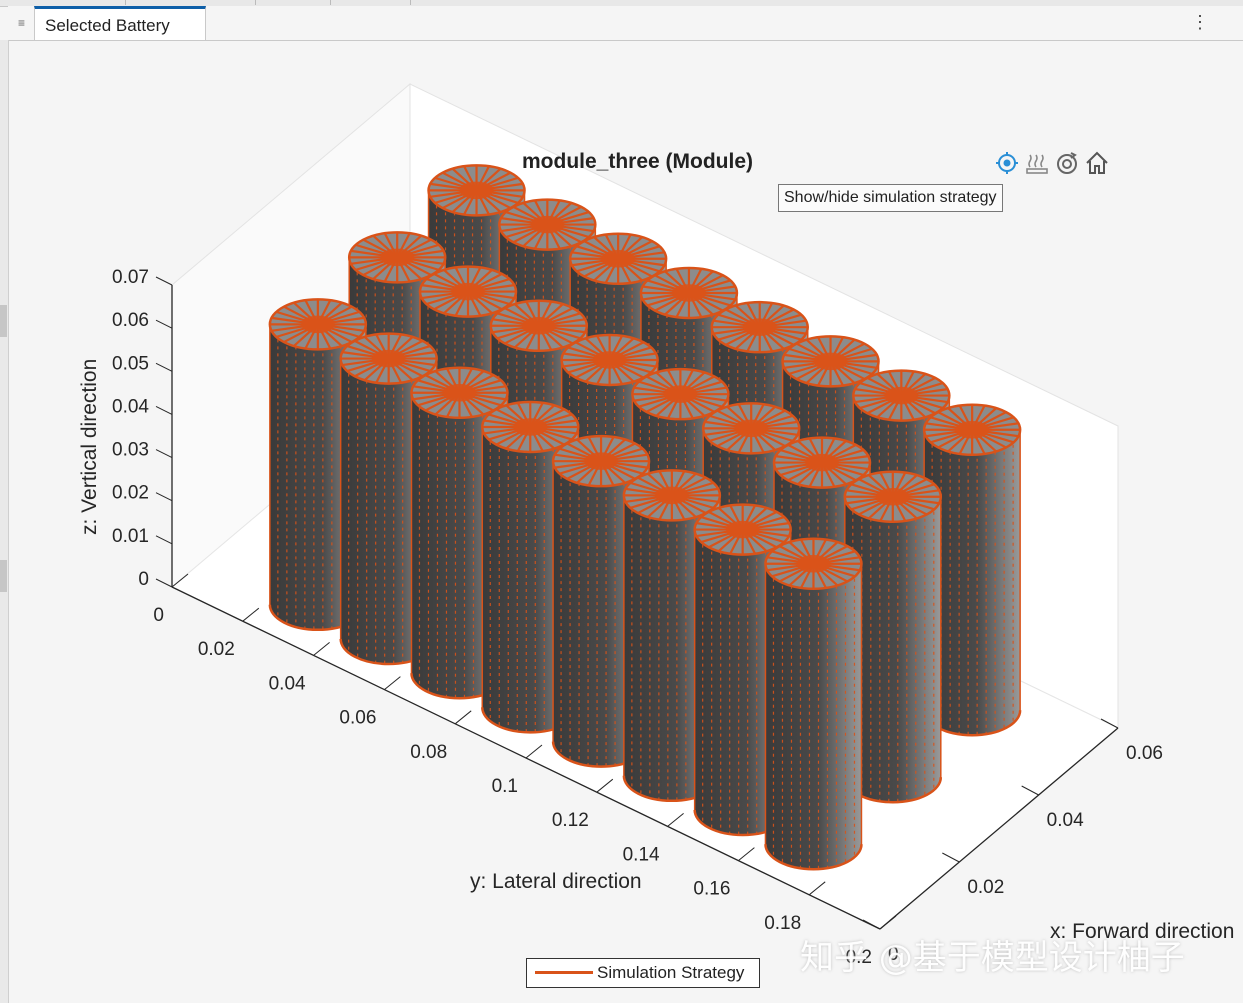 Image resolution: width=1243 pixels, height=1003 pixels. Describe the element at coordinates (641, 854) in the screenshot. I see `y-tick-label: 0.14` at that location.